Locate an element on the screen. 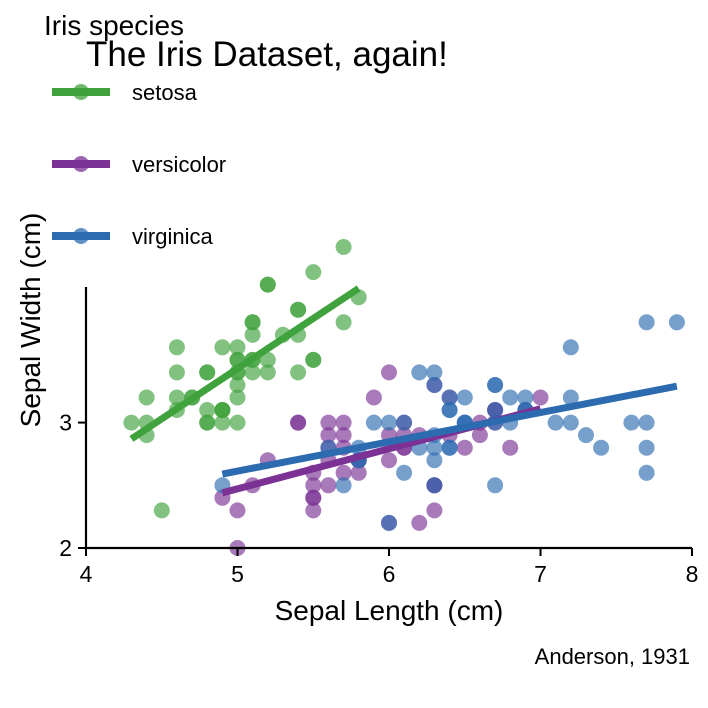 This screenshot has height=708, width=708. x-axis-ticks: 4 5 6 7 8 is located at coordinates (389, 567).